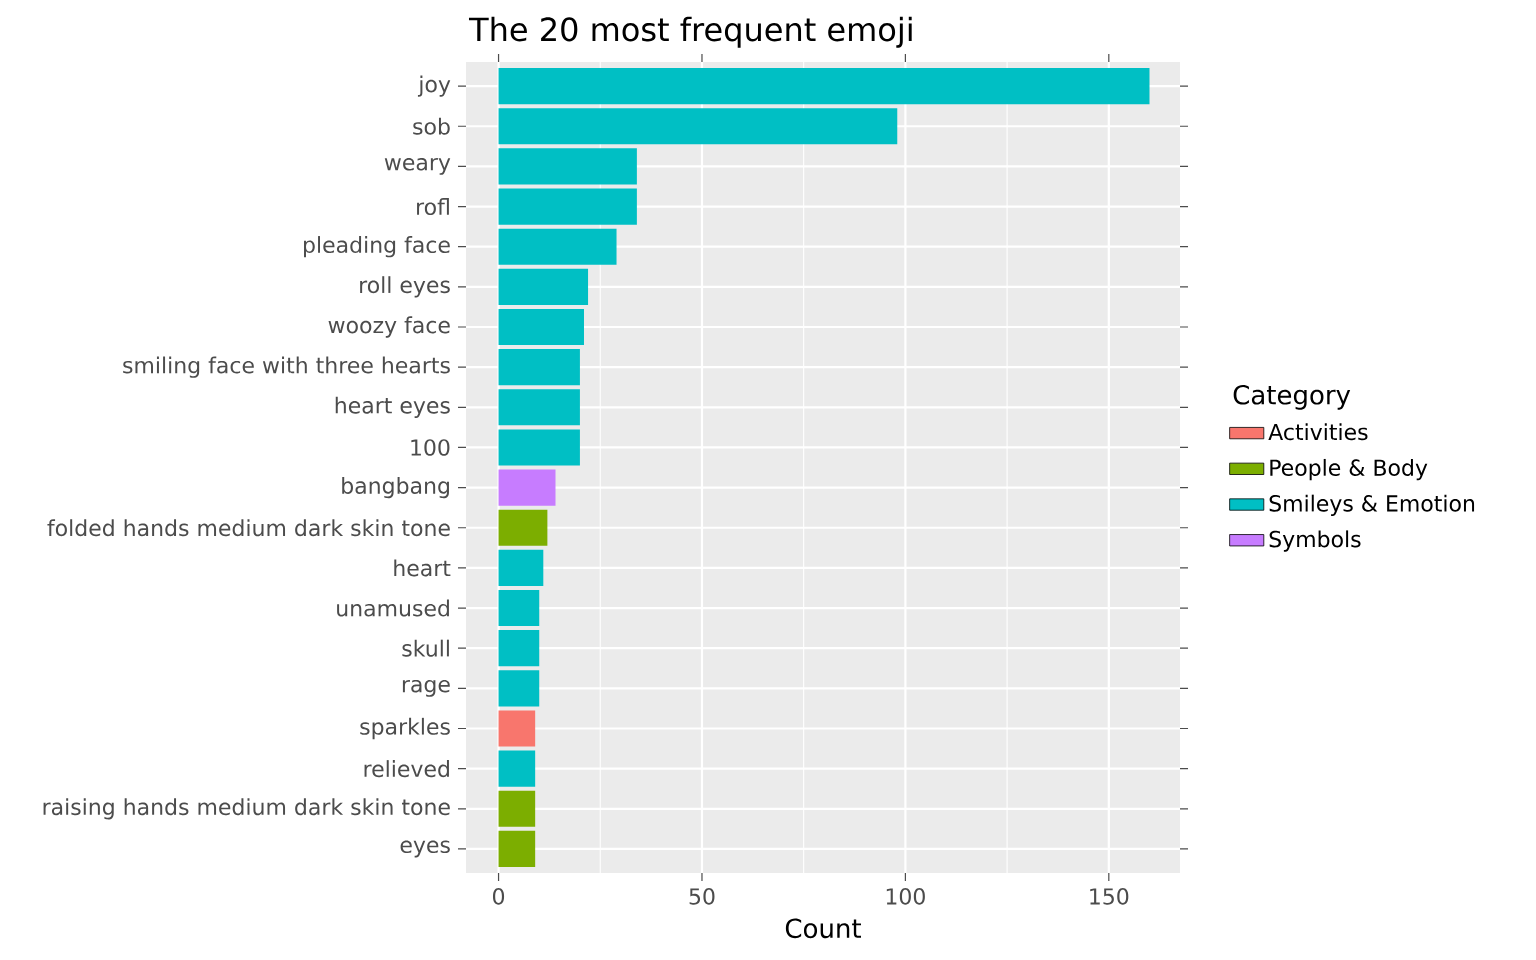 The image size is (1536, 960). What do you see at coordinates (248, 528) in the screenshot?
I see `y-tick-label: folded hands medium dark skin tone` at bounding box center [248, 528].